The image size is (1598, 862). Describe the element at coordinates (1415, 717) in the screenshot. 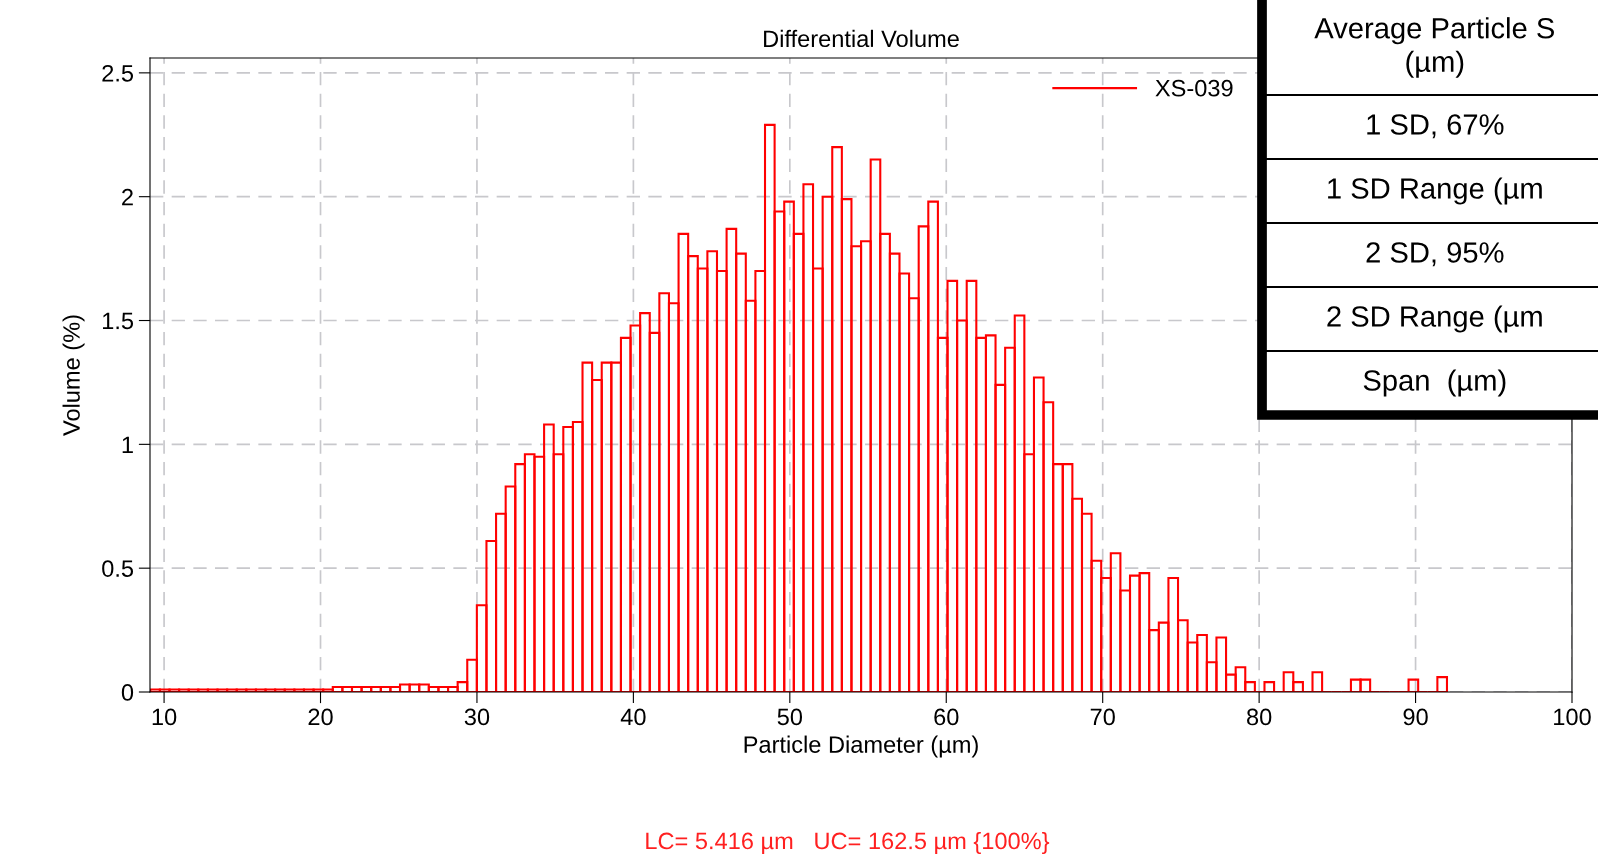

I see `x-tick-label: 90` at that location.